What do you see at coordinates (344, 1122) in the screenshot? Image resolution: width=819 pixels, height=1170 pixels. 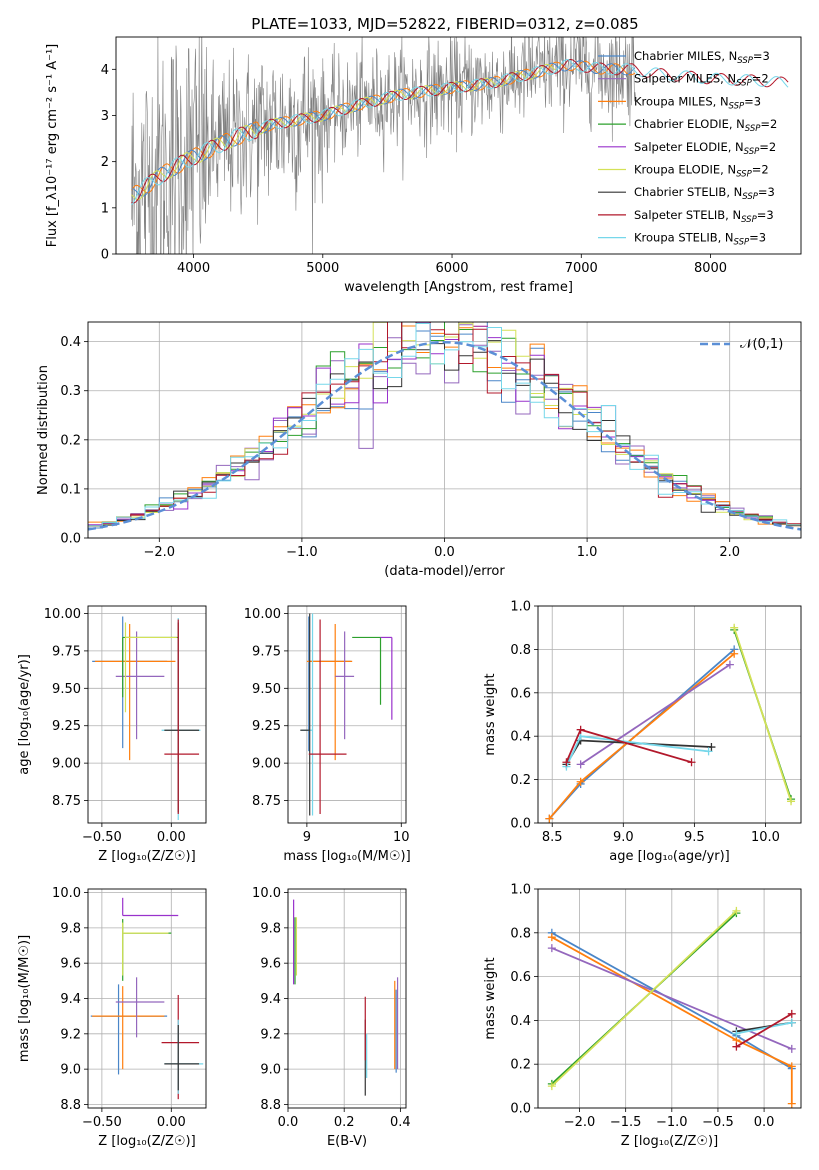 I see `x-tick-label: 0.2` at bounding box center [344, 1122].